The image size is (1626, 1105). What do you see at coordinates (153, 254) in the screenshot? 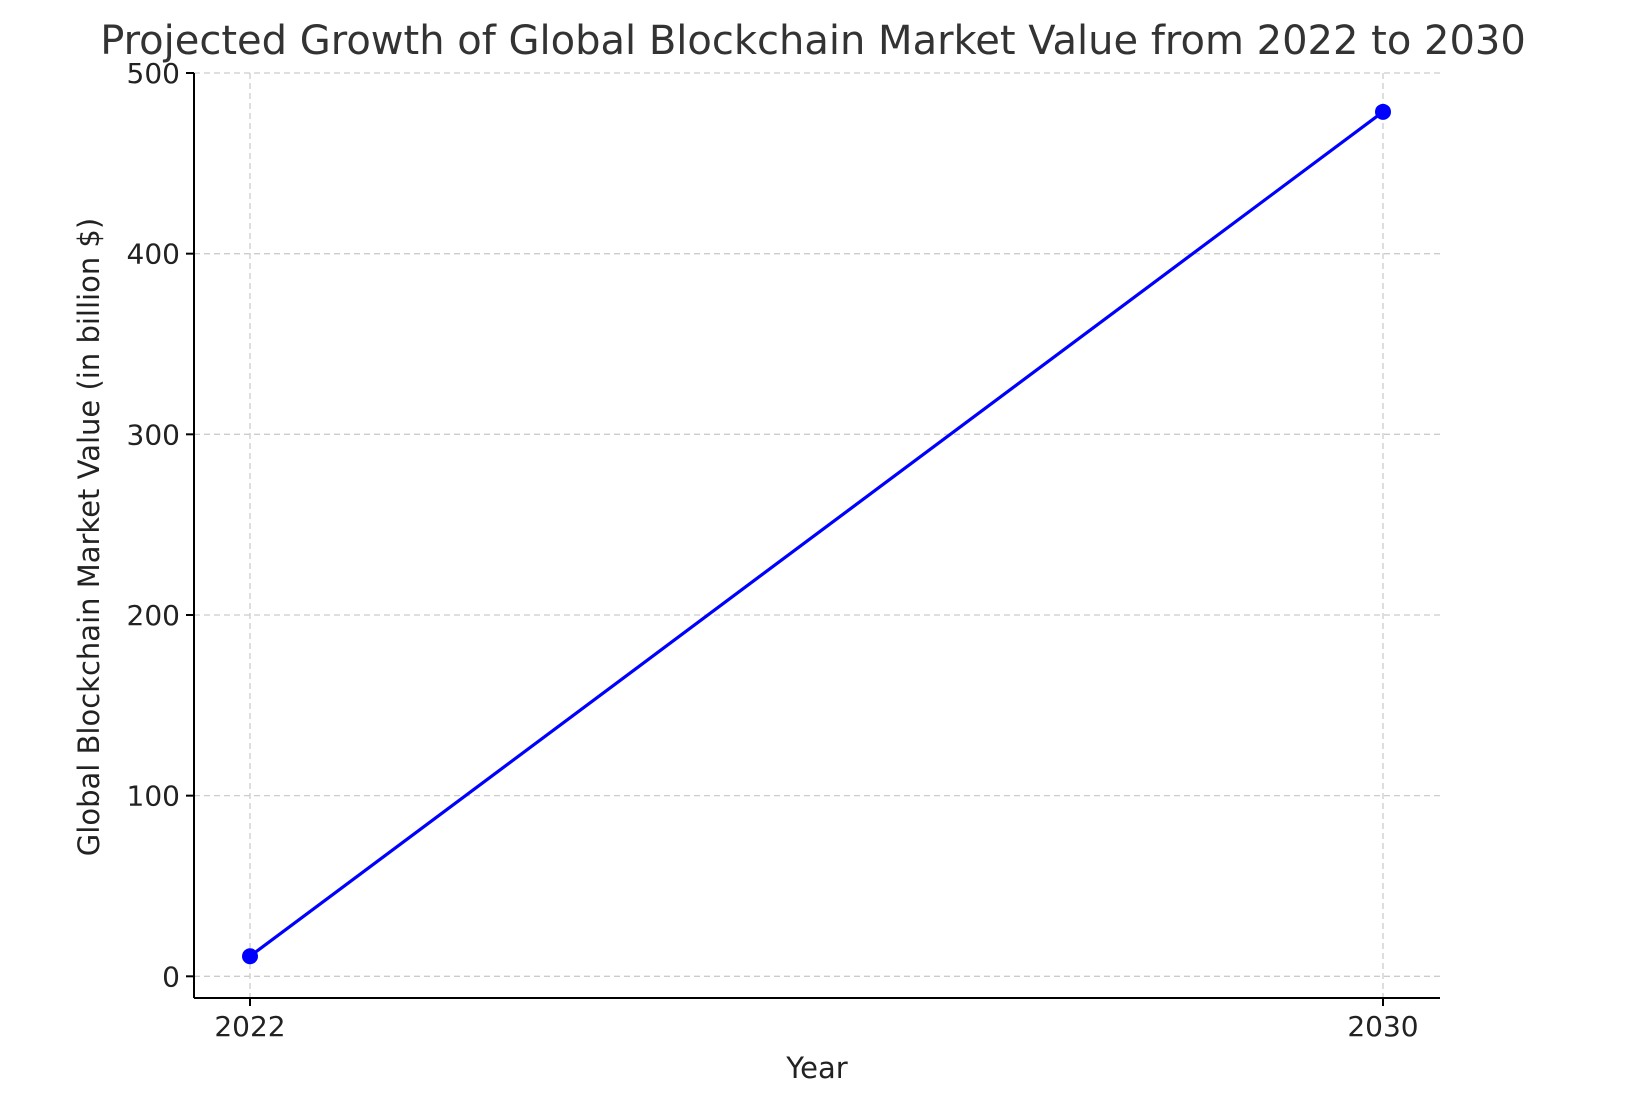
I see `y-tick-label: 400` at bounding box center [153, 254].